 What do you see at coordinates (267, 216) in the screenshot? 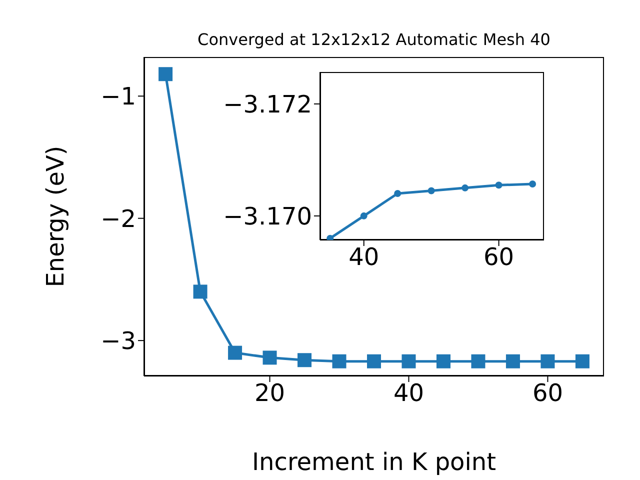
I see `y-tick-label: −3.170` at bounding box center [267, 216].